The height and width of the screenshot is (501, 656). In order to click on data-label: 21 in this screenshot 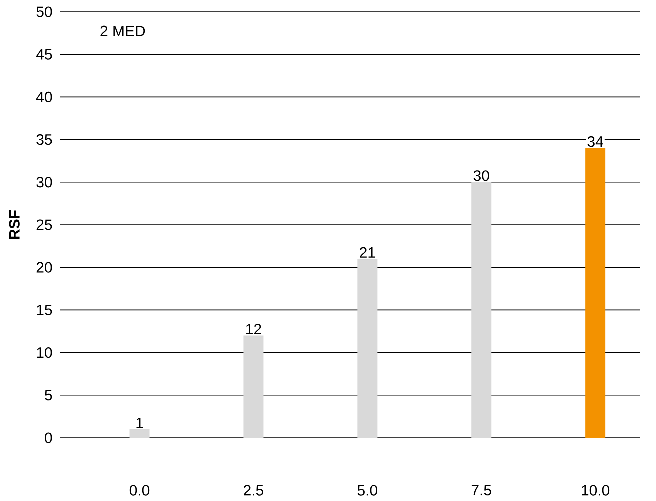, I will do `click(368, 252)`.